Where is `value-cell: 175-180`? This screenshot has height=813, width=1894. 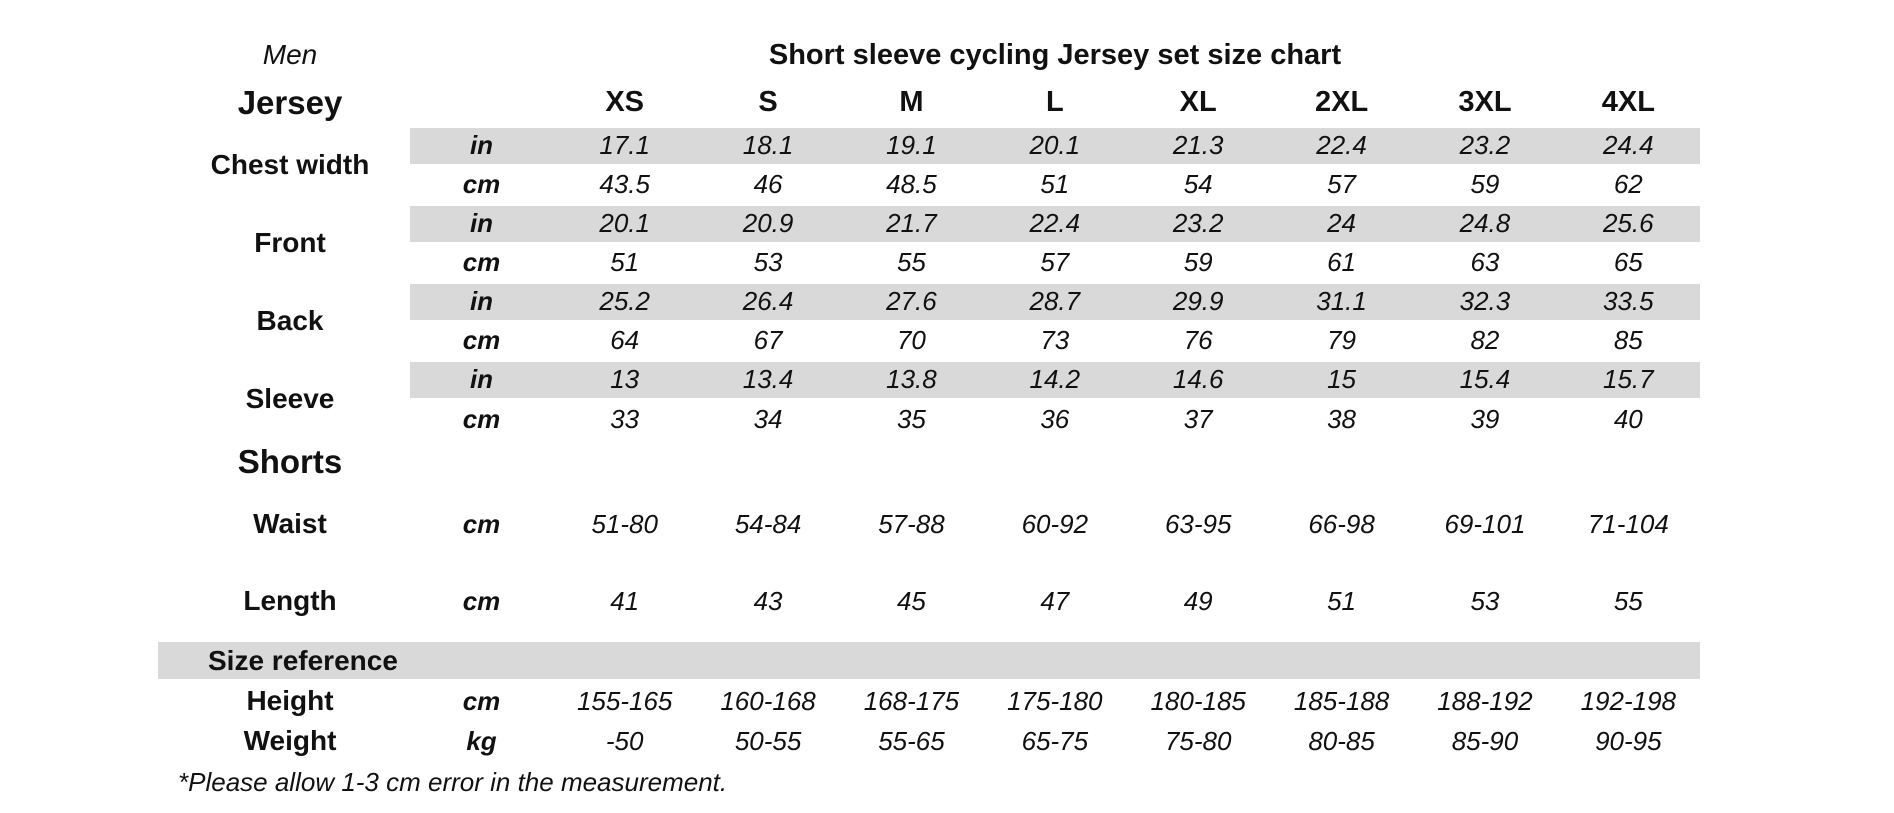 value-cell: 175-180 is located at coordinates (1055, 700).